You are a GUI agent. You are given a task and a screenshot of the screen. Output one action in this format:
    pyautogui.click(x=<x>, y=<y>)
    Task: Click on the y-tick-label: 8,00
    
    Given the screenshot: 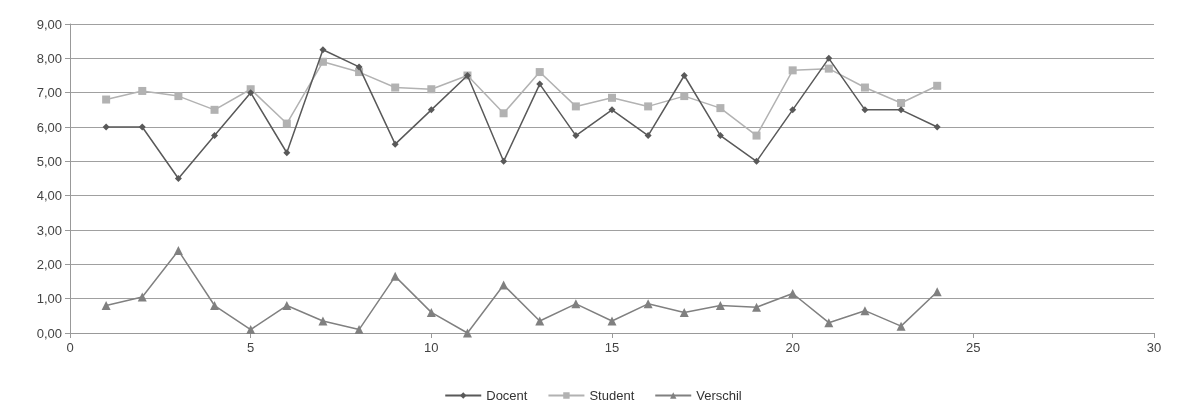 What is the action you would take?
    pyautogui.click(x=49, y=58)
    